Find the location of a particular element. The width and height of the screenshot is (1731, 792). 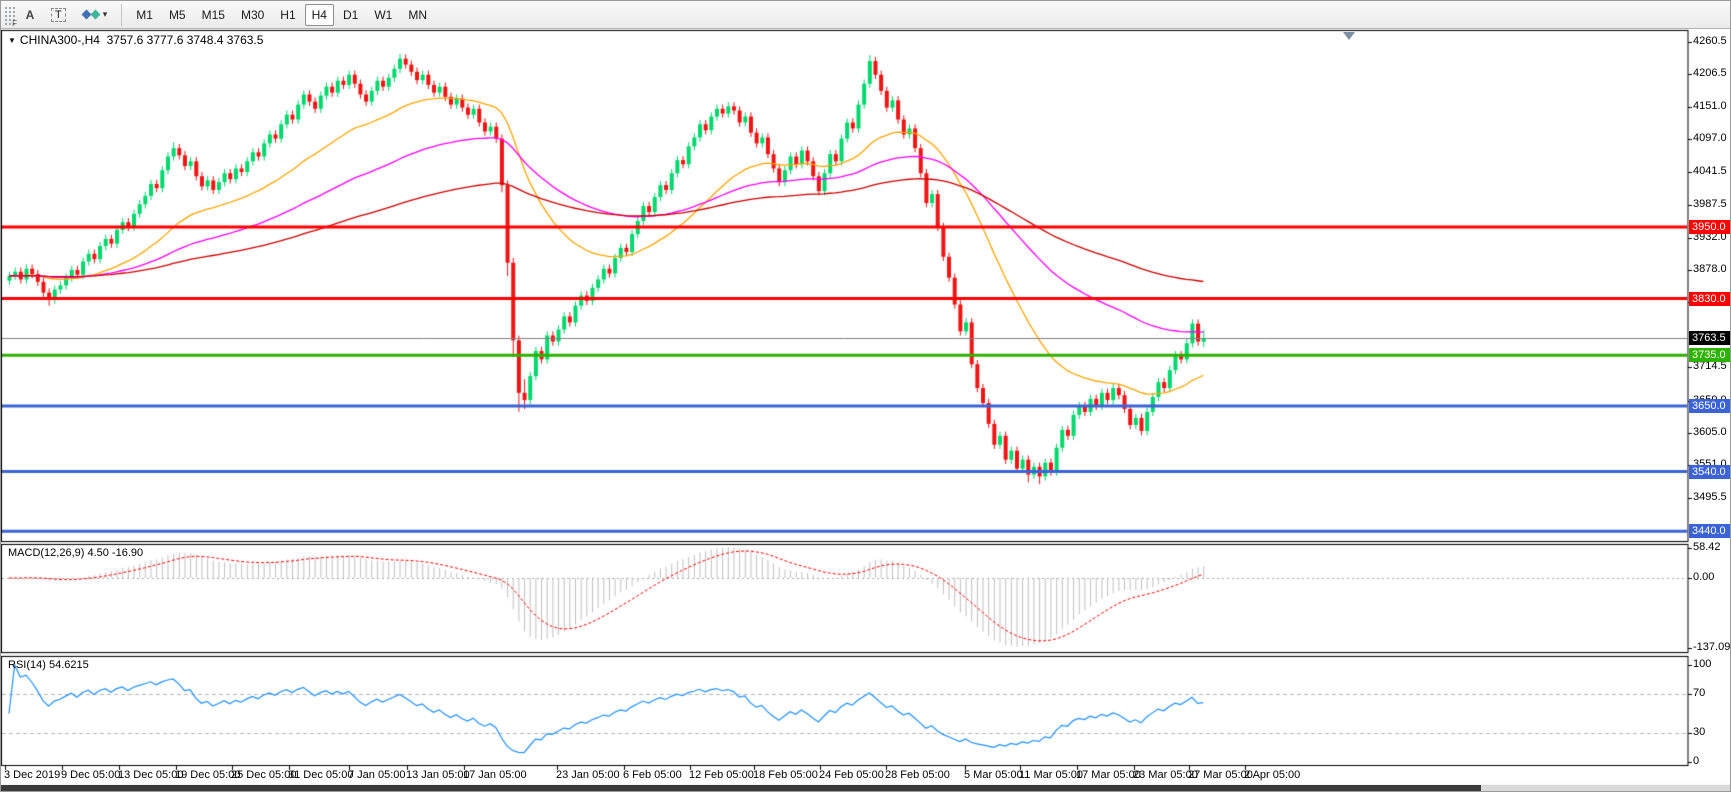

price-line-badge: 3735.0 is located at coordinates (1709, 355).